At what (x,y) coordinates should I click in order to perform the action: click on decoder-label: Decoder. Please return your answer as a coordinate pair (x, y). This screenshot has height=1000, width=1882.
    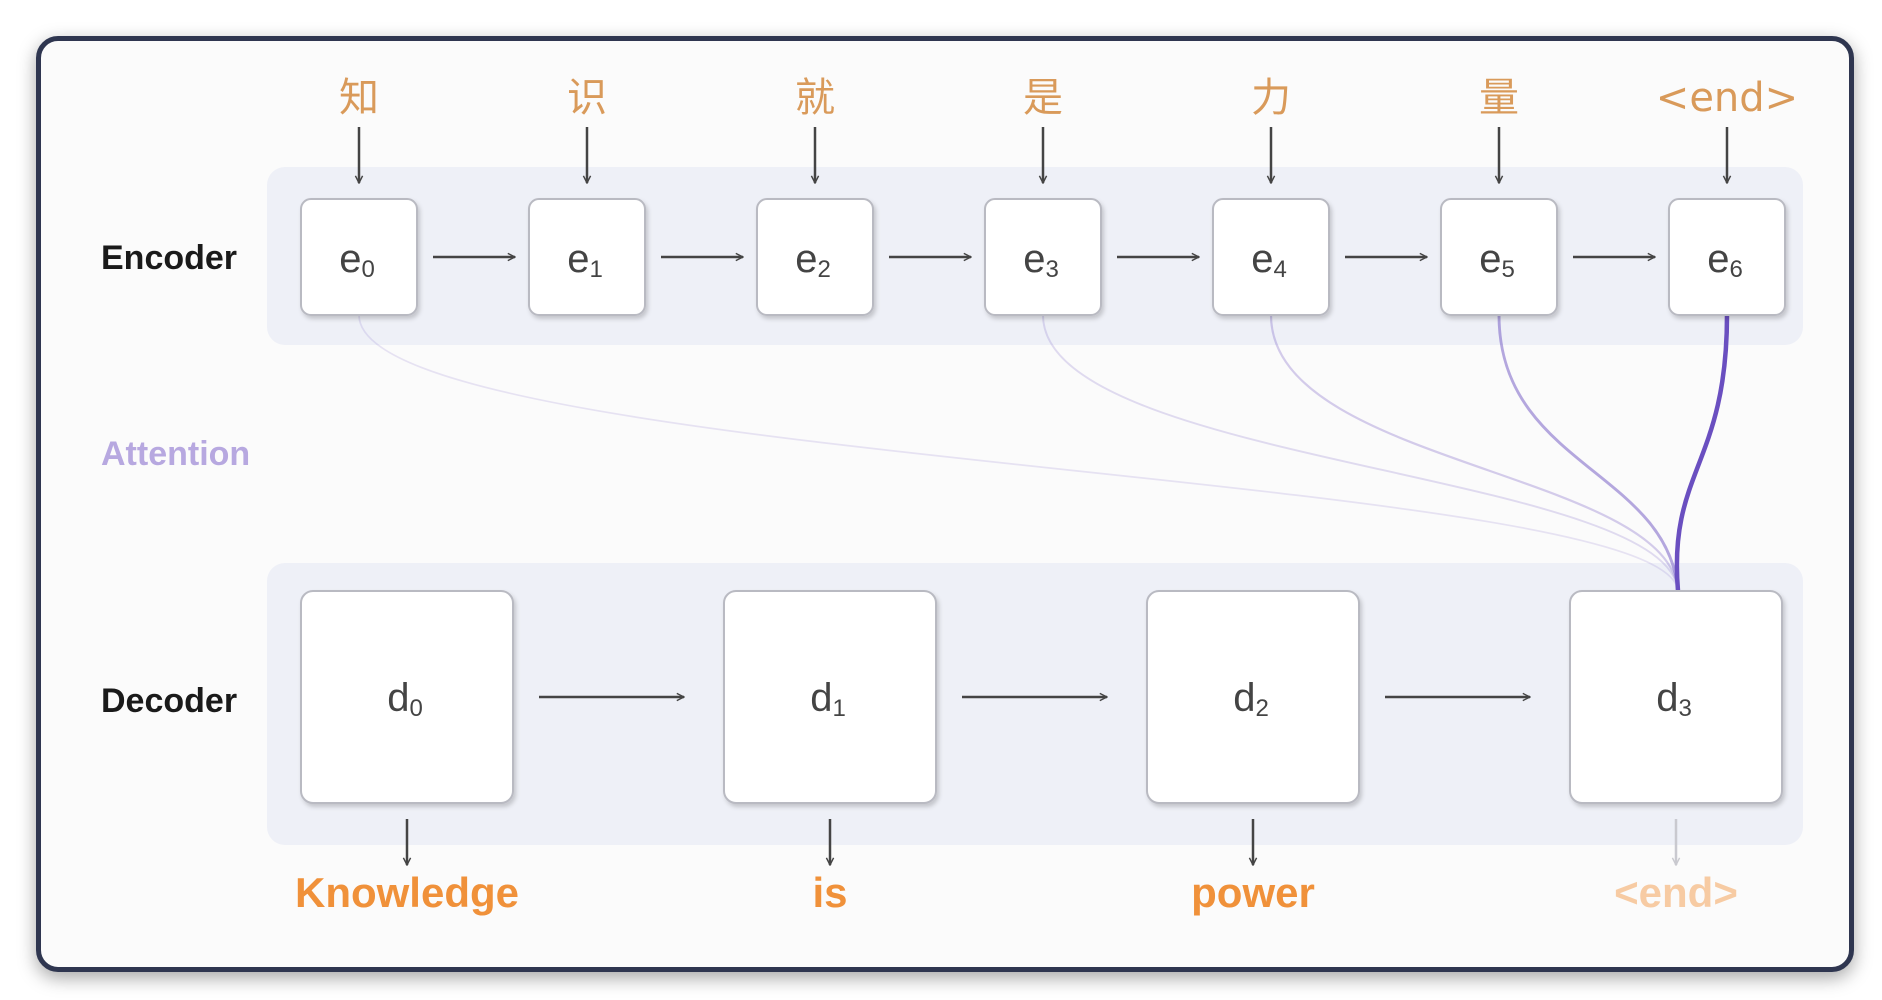
    Looking at the image, I should click on (169, 701).